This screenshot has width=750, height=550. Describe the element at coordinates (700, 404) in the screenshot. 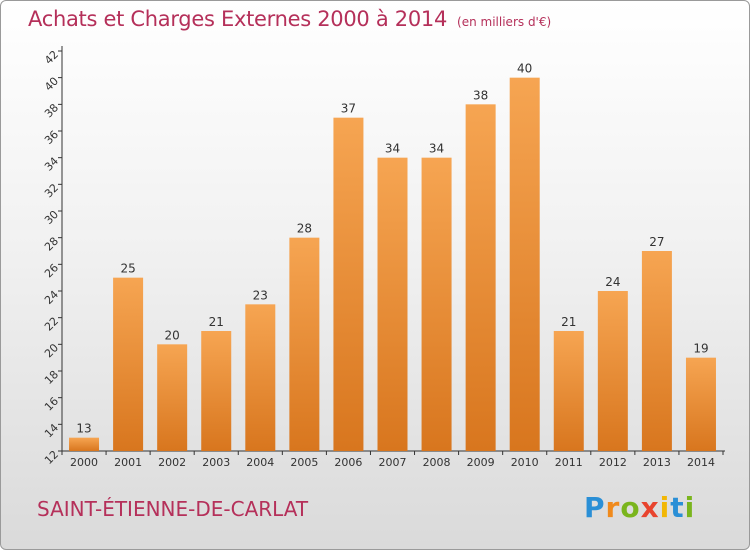

I see `bar-2014` at that location.